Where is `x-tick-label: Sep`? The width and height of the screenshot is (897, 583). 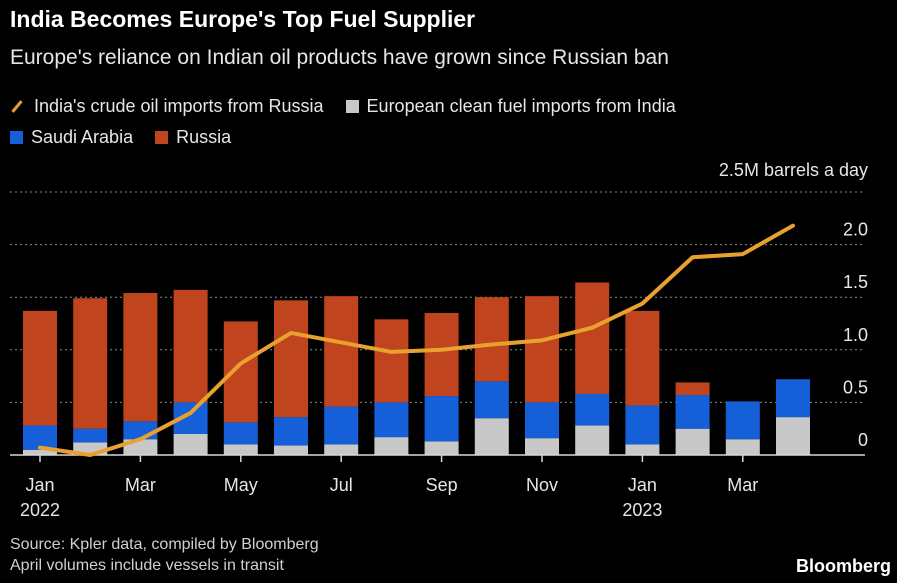
x-tick-label: Sep is located at coordinates (442, 485).